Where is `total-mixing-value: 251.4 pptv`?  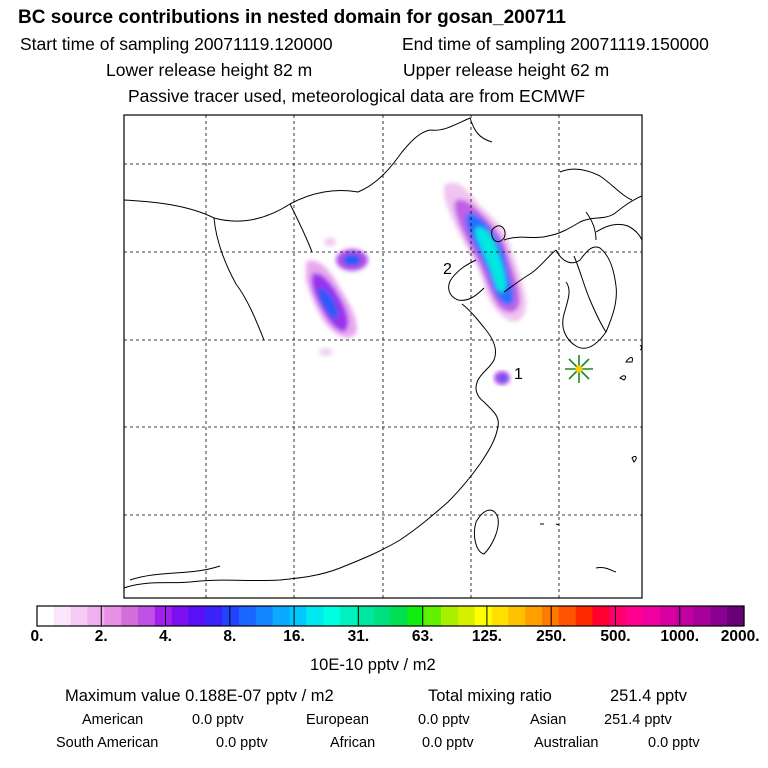
total-mixing-value: 251.4 pptv is located at coordinates (649, 696).